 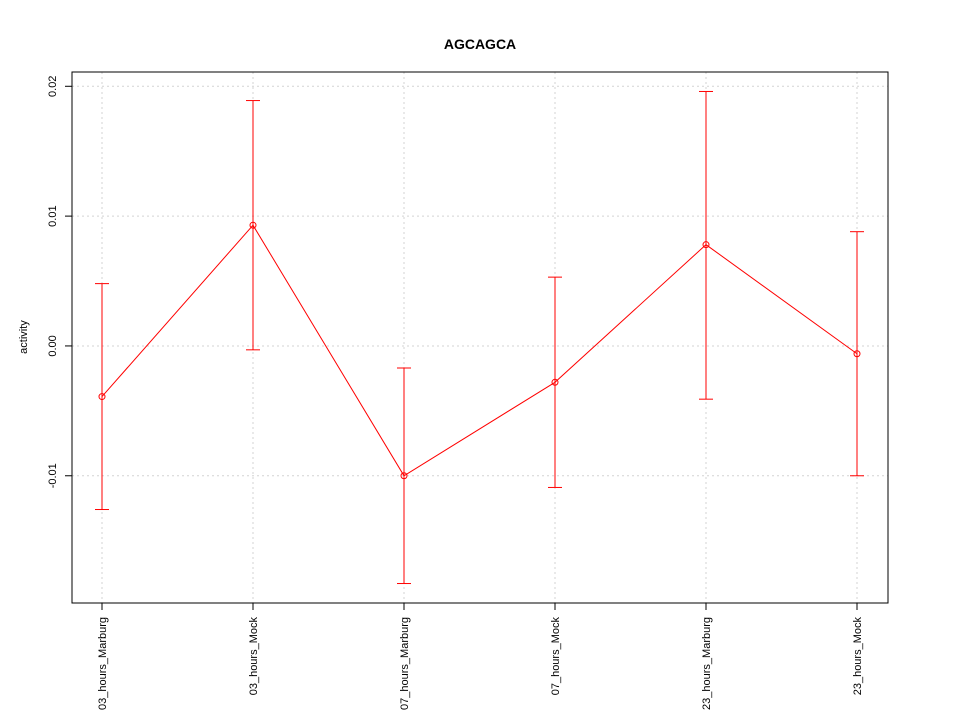 I want to click on x-tick-label: 03_hours_Marburg, so click(x=103, y=663).